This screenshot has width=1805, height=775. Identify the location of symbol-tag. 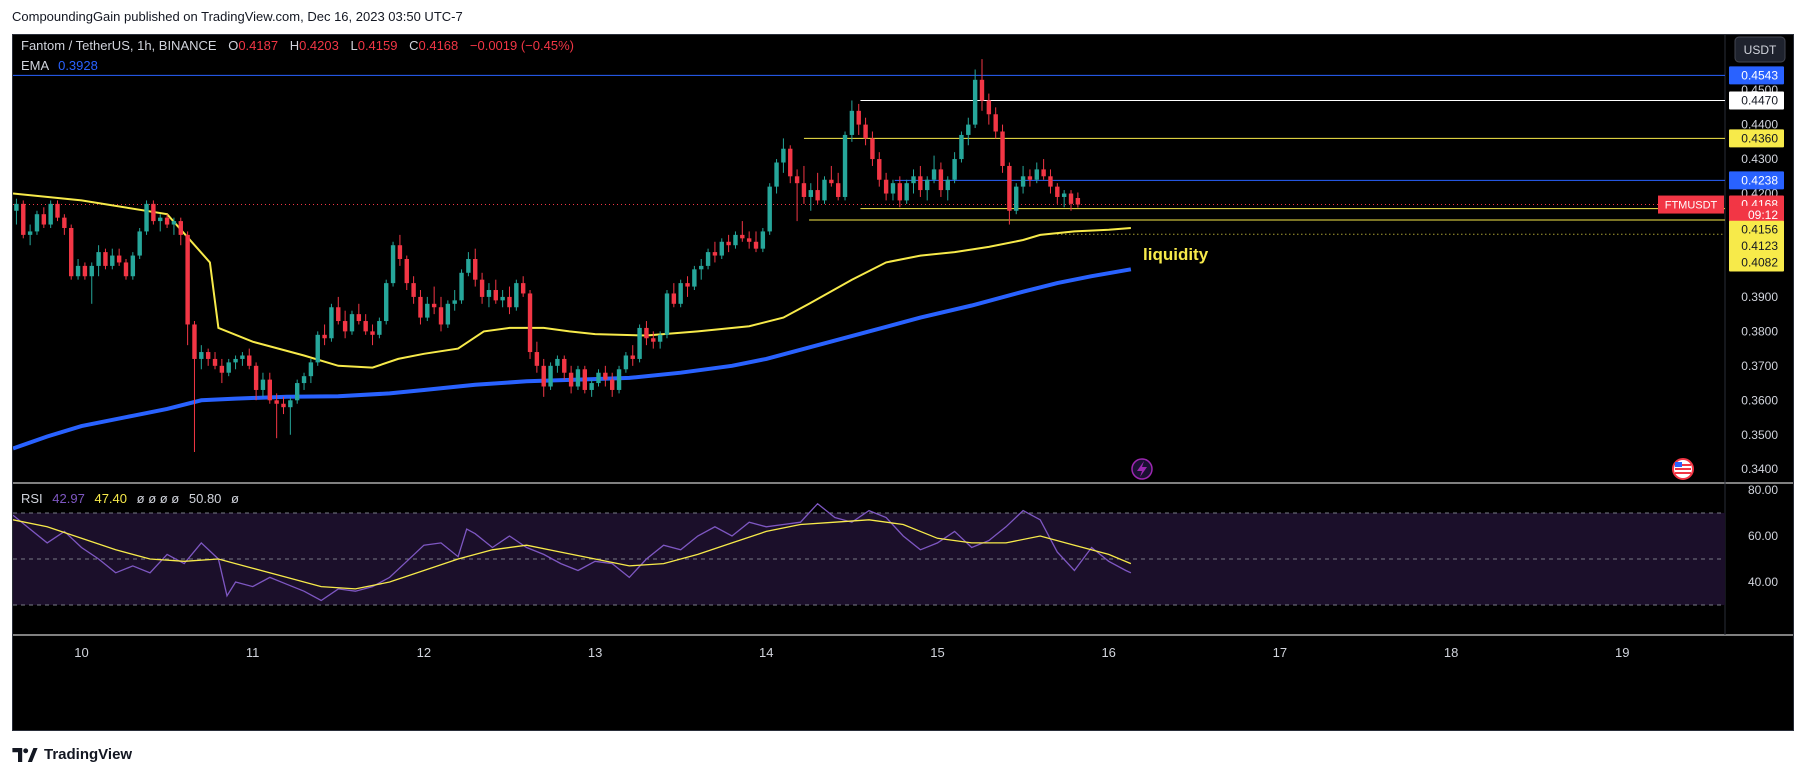
(1691, 204).